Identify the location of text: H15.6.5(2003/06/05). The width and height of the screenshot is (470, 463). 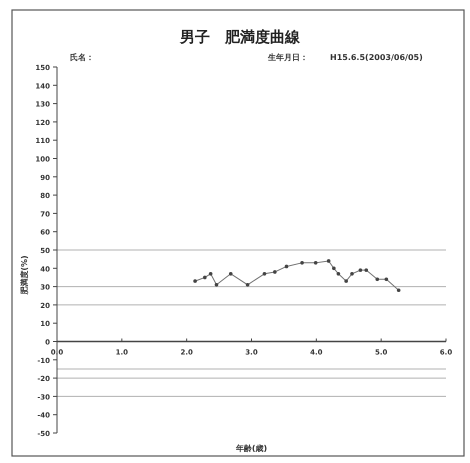
(376, 57).